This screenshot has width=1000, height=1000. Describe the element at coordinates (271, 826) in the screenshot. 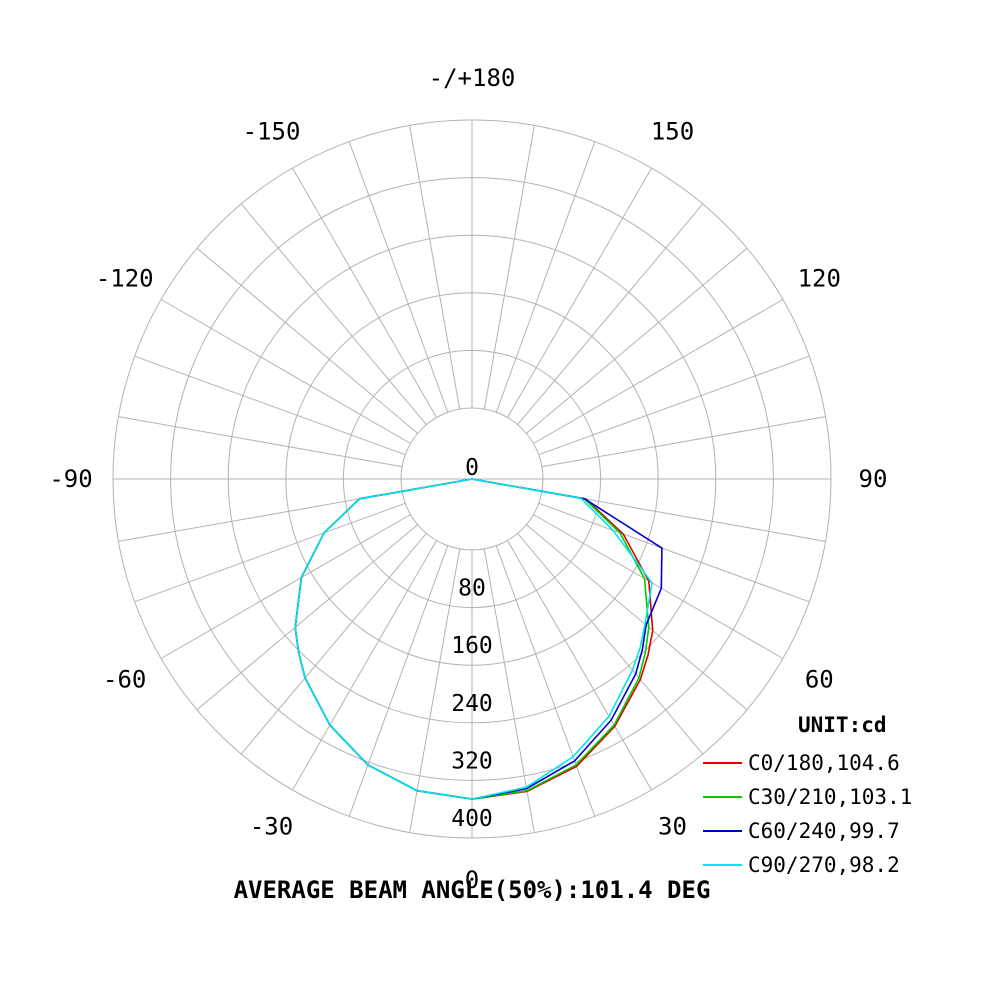

I see `angle-label: -30` at that location.